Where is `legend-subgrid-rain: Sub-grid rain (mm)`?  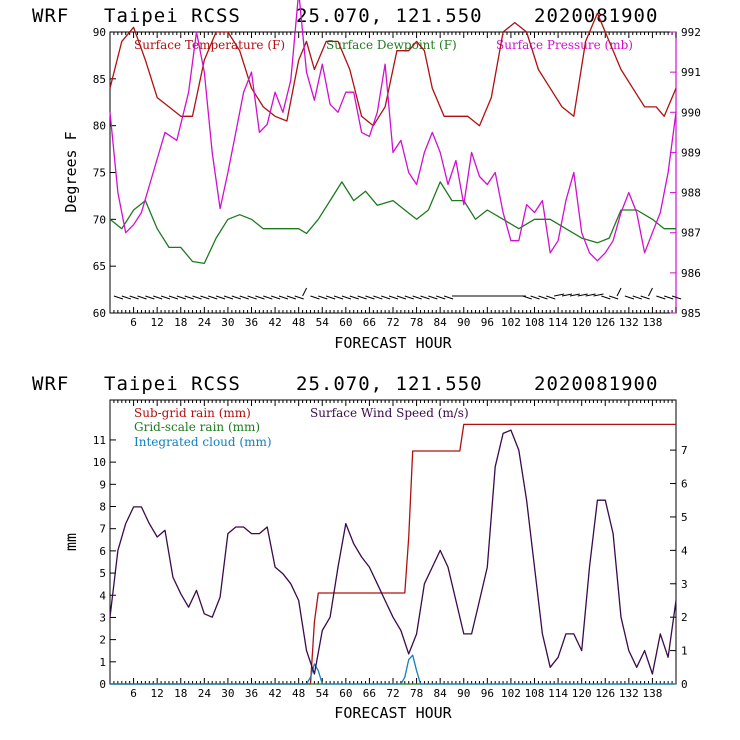 legend-subgrid-rain: Sub-grid rain (mm) is located at coordinates (192, 413).